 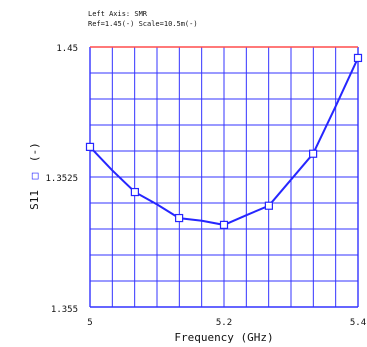 What do you see at coordinates (64, 310) in the screenshot?
I see `y-tick-label-bottom: 1.355` at bounding box center [64, 310].